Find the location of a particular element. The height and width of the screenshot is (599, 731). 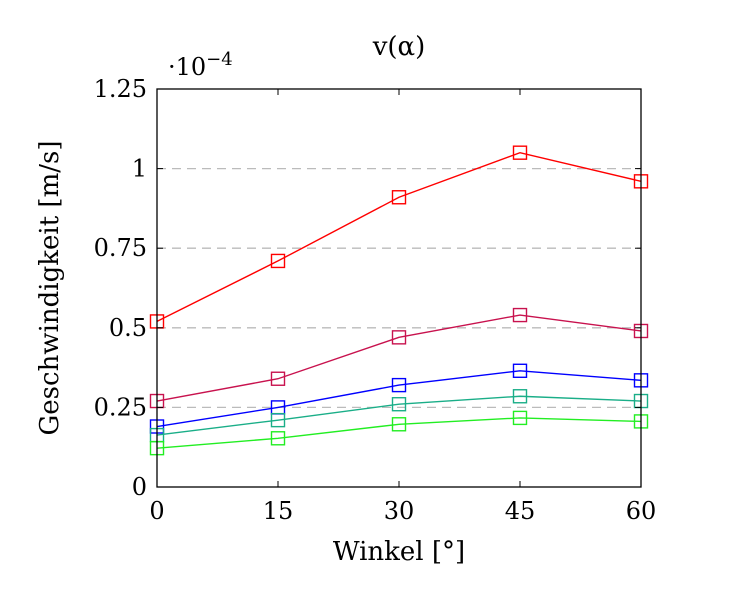

y-axis-label: Geschwindigkeit [m/s] is located at coordinates (50, 288).